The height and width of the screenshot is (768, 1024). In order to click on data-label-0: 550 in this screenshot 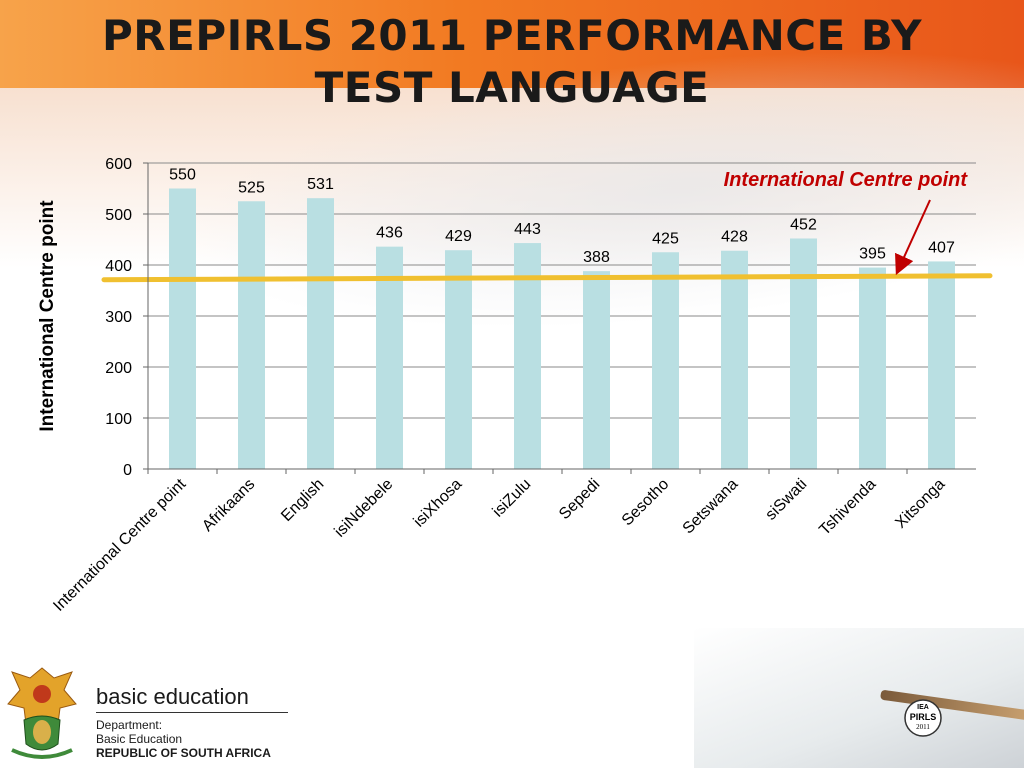, I will do `click(182, 175)`.